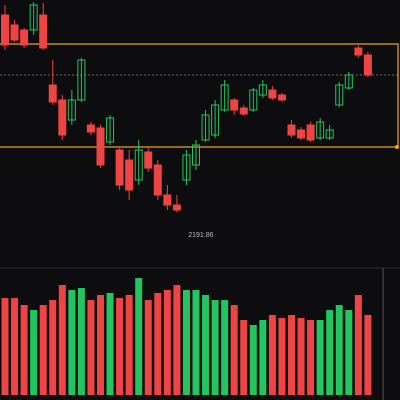 The width and height of the screenshot is (400, 400). Describe the element at coordinates (397, 147) in the screenshot. I see `box-handle` at that location.